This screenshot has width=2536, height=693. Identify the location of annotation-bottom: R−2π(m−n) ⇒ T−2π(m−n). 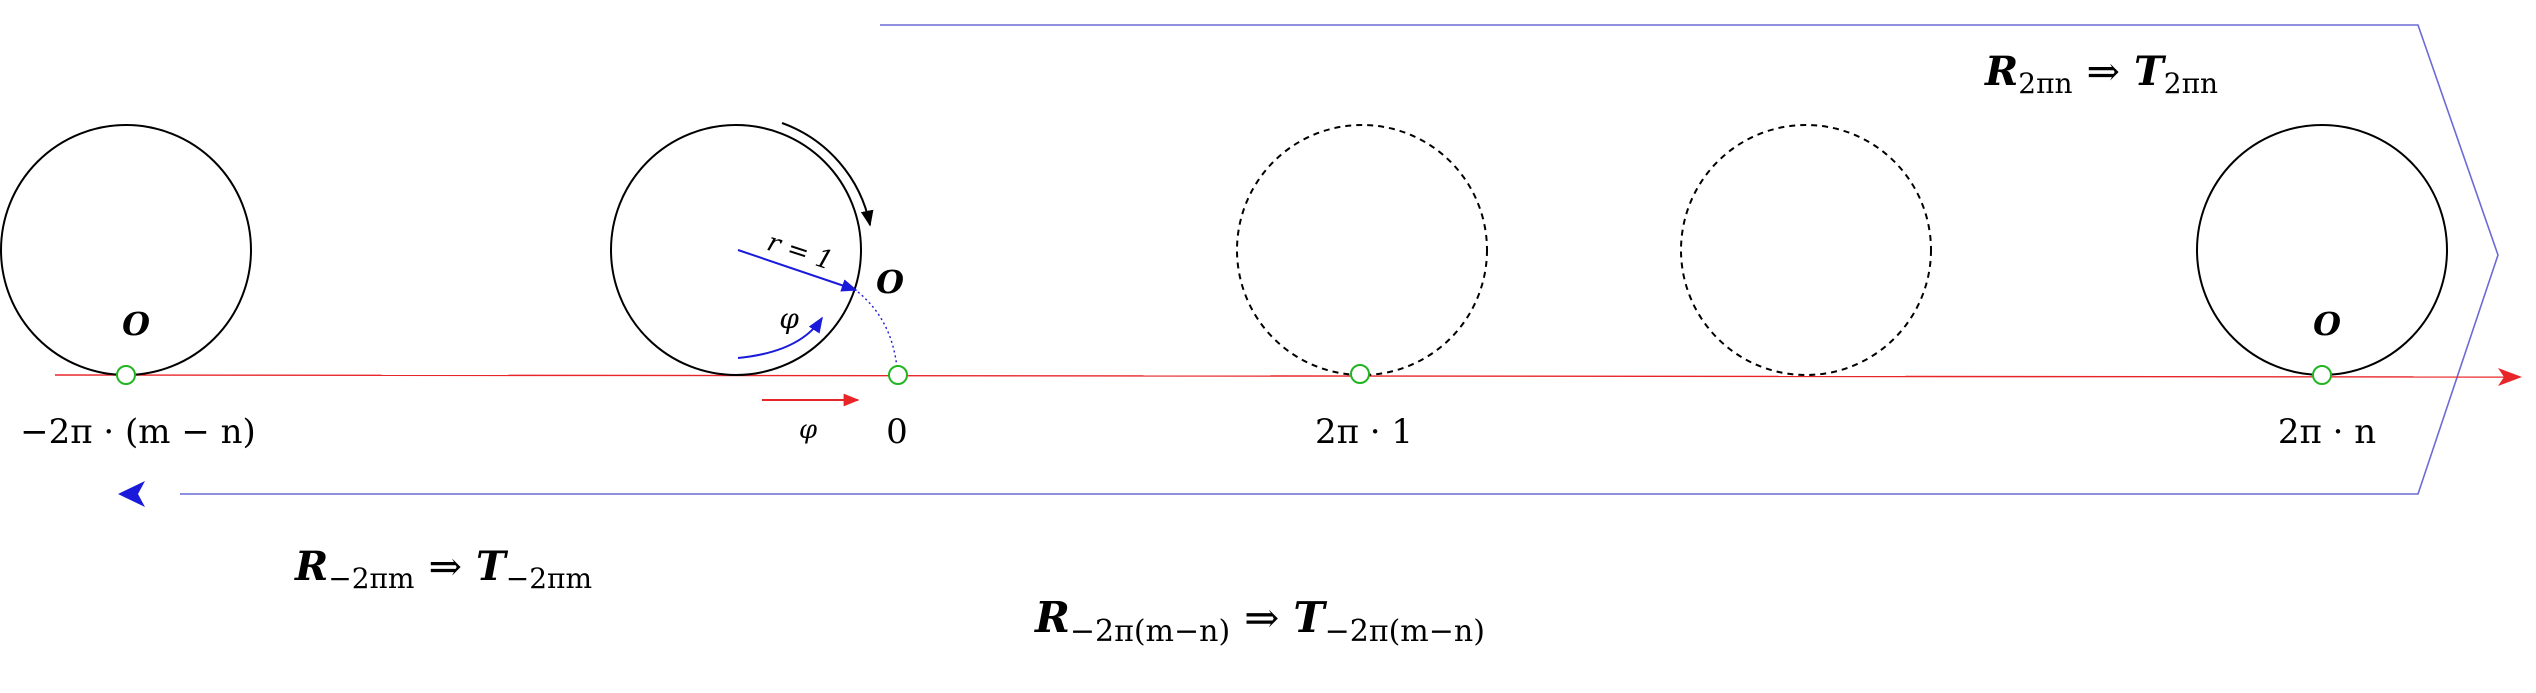
(1259, 621).